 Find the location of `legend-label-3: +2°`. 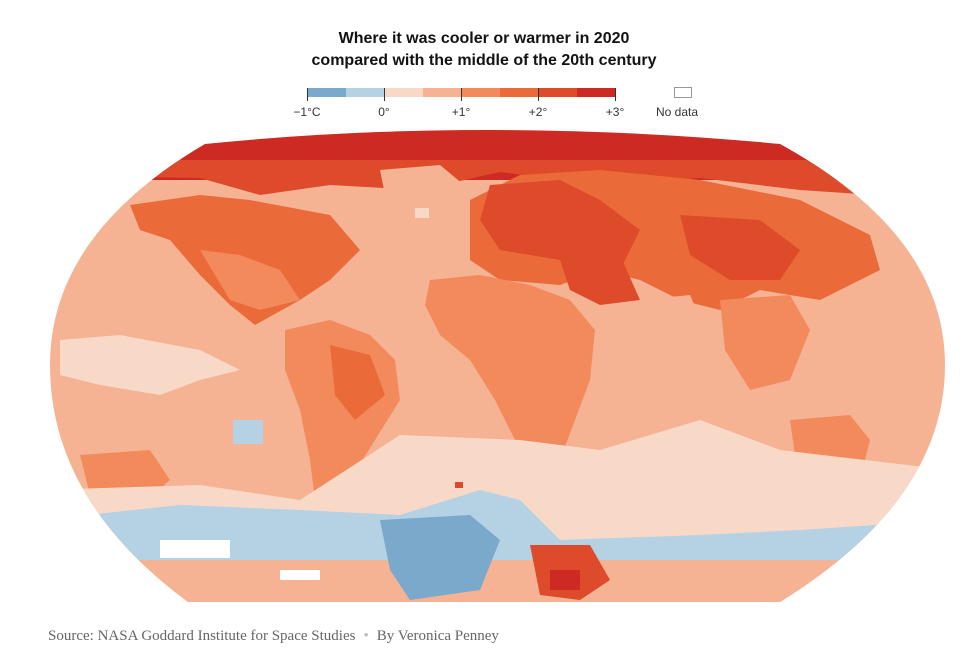

legend-label-3: +2° is located at coordinates (538, 112).